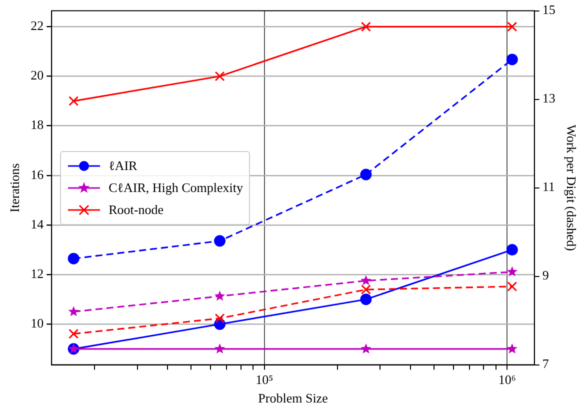  I want to click on y-tick-label: 14, so click(37, 224).